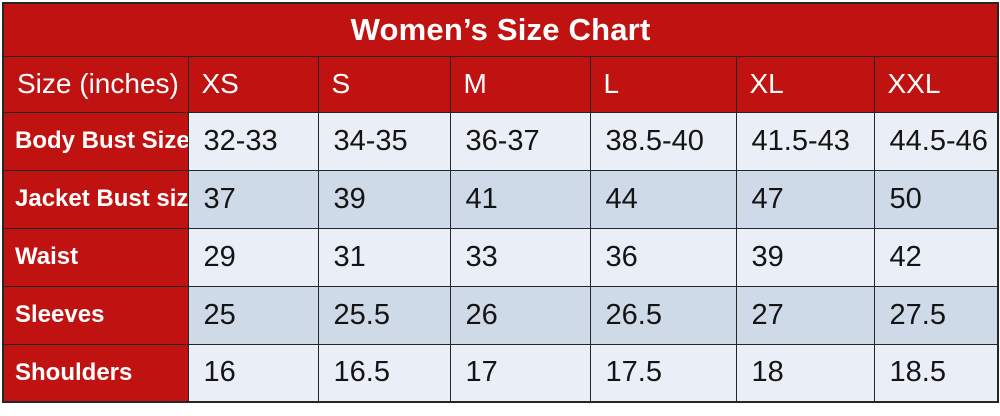 Image resolution: width=1000 pixels, height=416 pixels. What do you see at coordinates (253, 199) in the screenshot?
I see `cell-jacket-bust-xs: 37` at bounding box center [253, 199].